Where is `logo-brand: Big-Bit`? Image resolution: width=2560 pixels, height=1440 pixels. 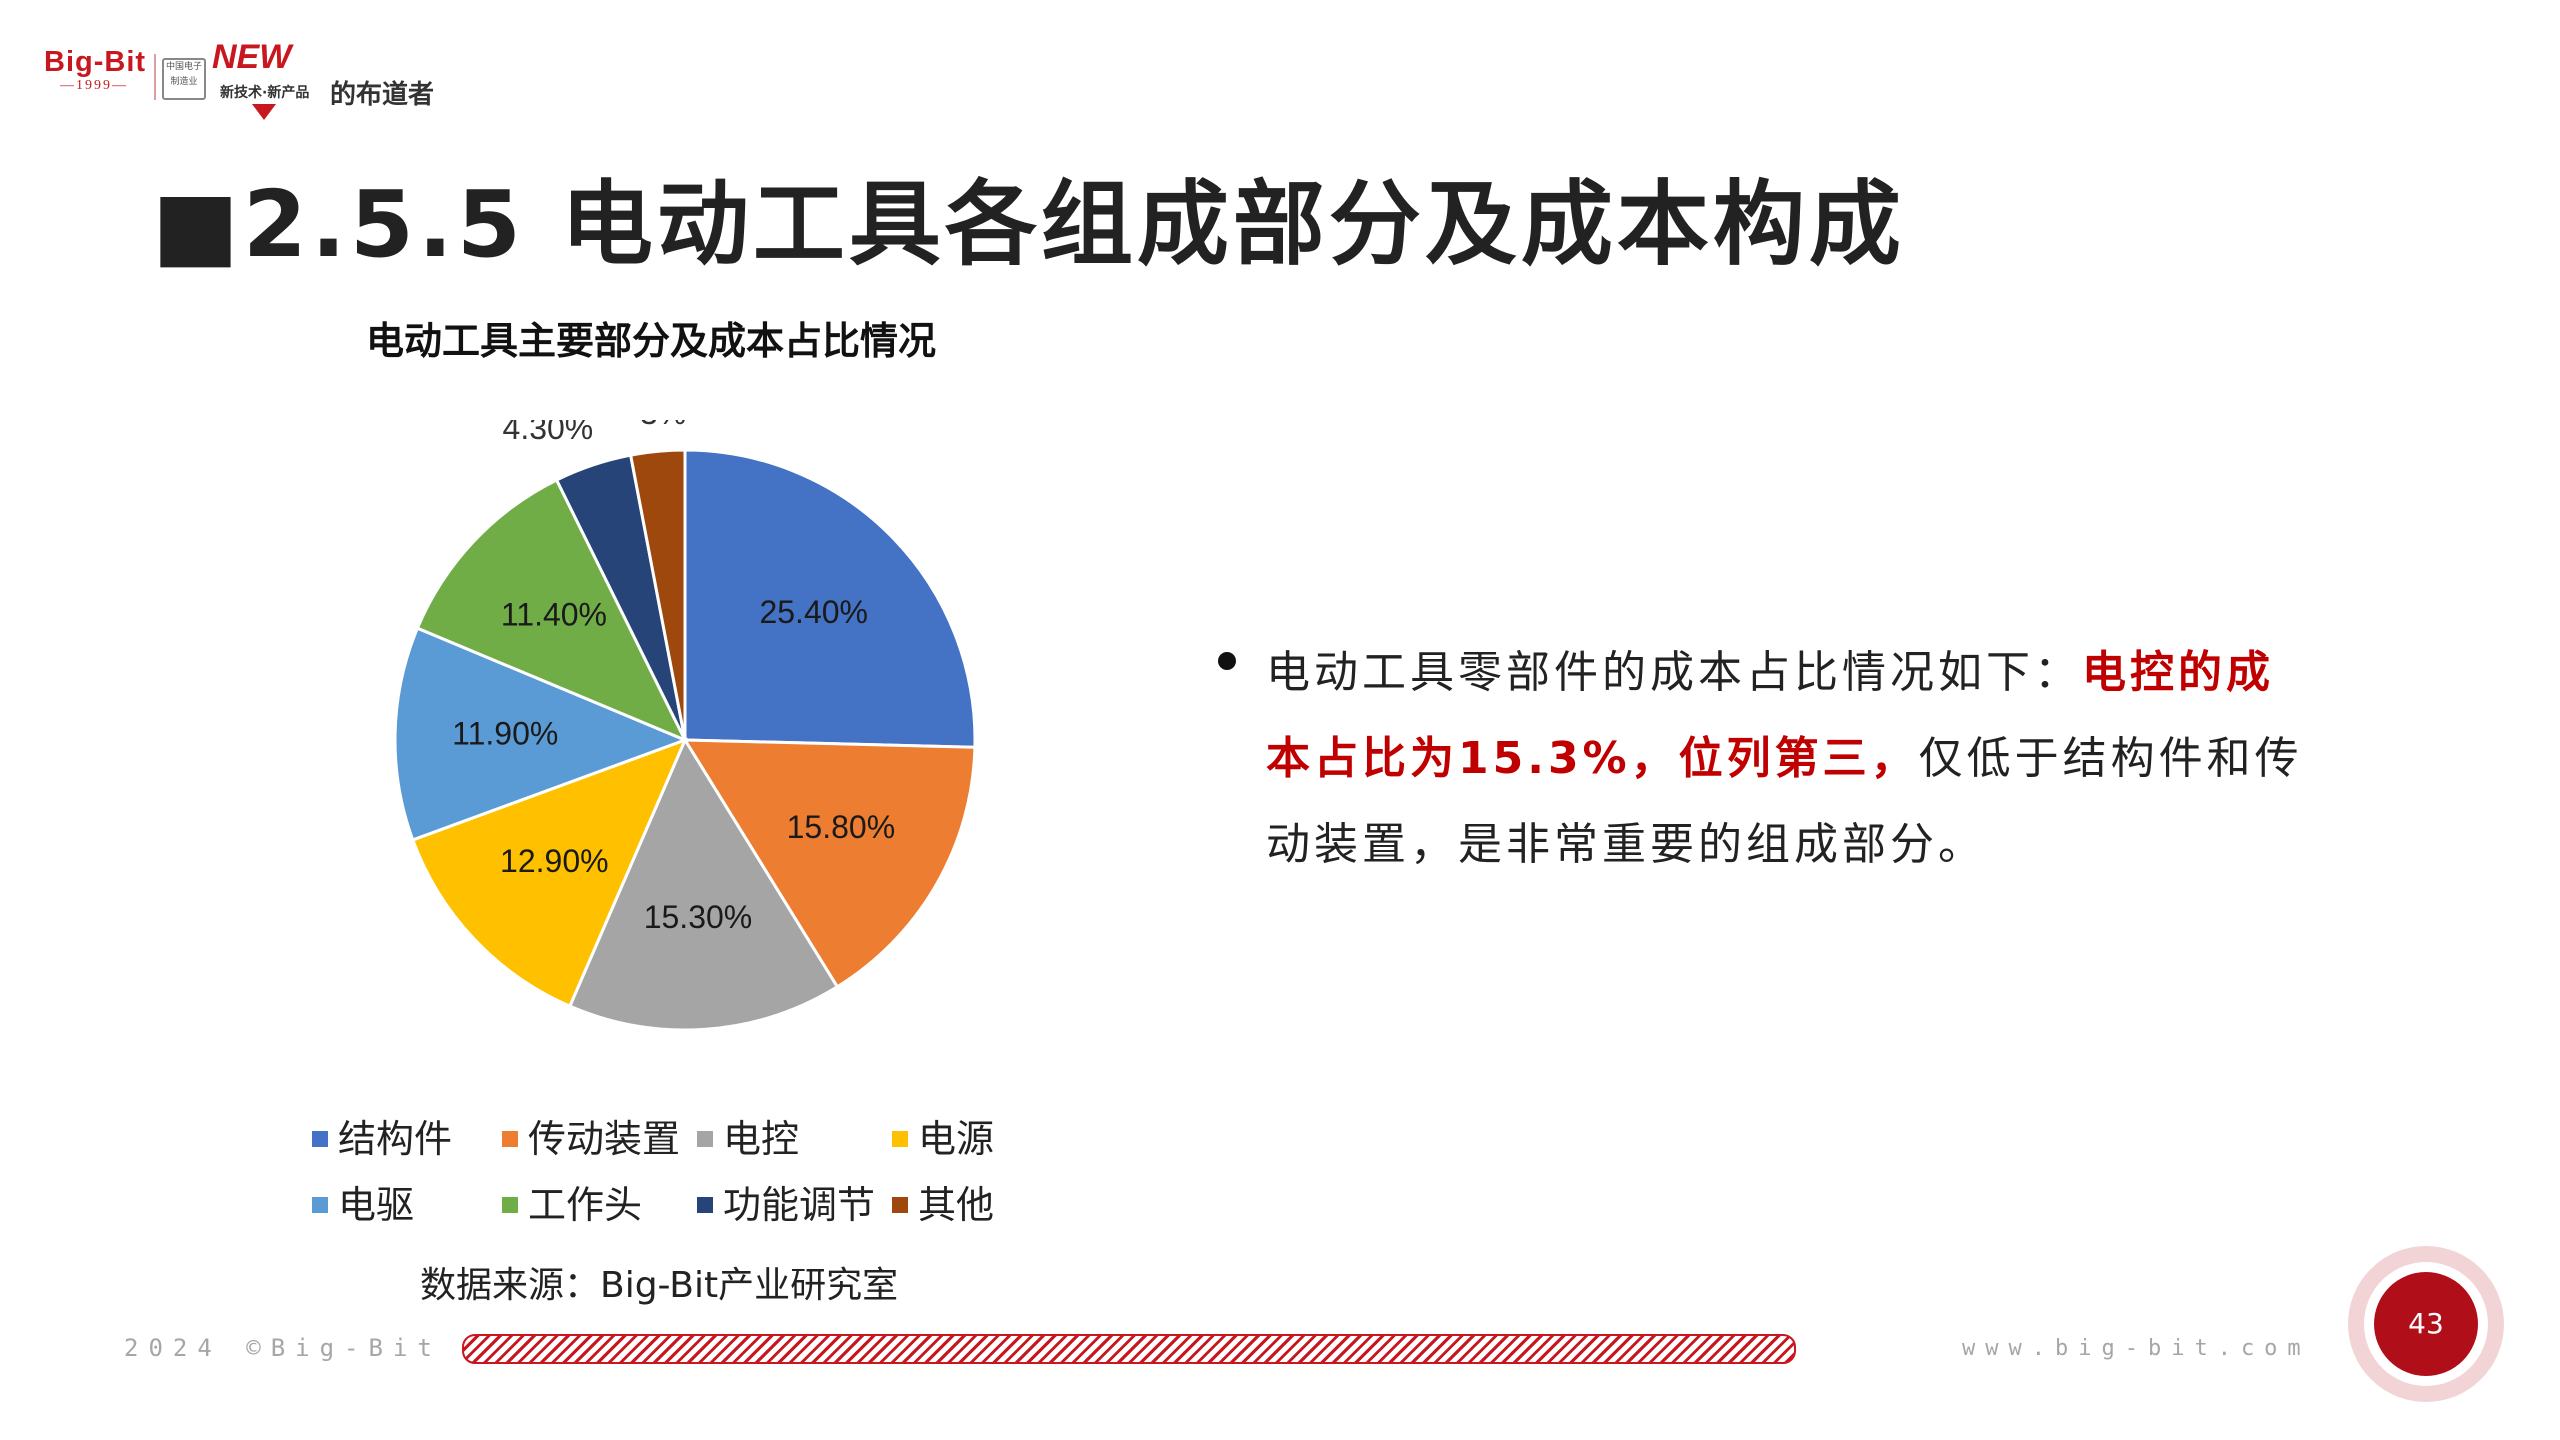 logo-brand: Big-Bit is located at coordinates (95, 62).